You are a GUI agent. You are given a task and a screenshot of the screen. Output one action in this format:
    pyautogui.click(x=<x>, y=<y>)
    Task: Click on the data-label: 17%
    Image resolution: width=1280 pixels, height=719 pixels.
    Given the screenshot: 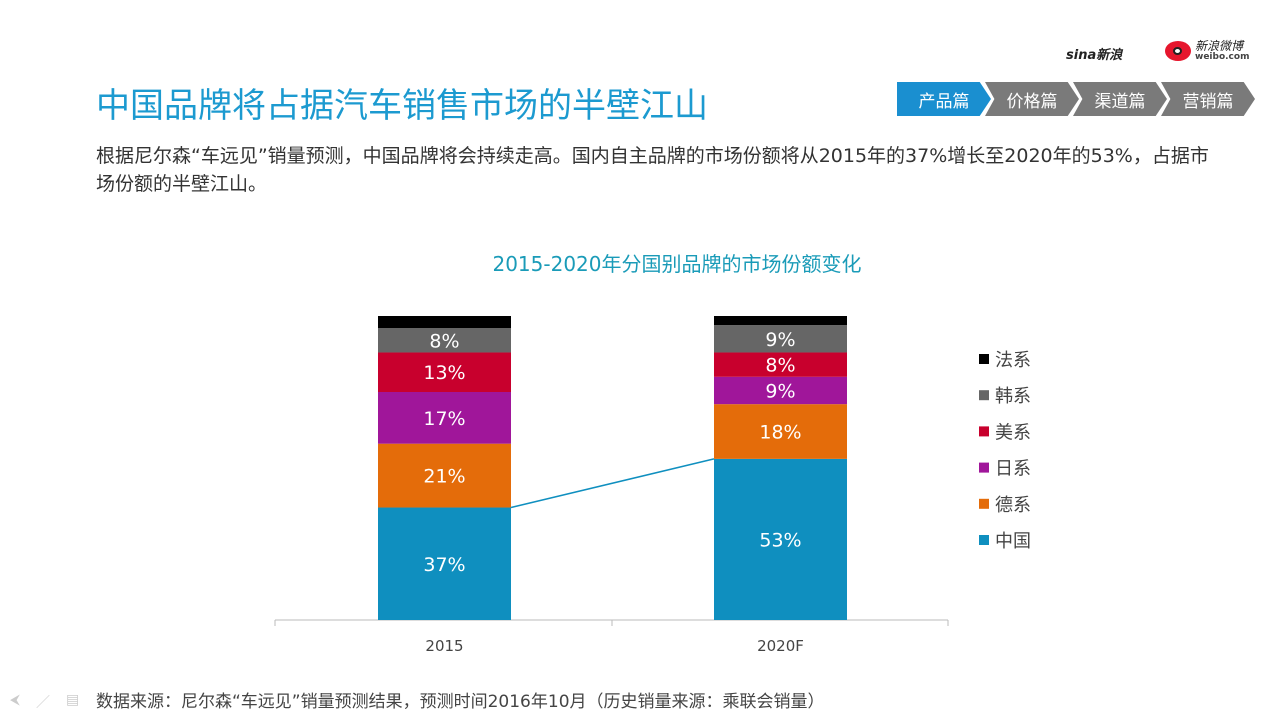 What is the action you would take?
    pyautogui.click(x=444, y=419)
    